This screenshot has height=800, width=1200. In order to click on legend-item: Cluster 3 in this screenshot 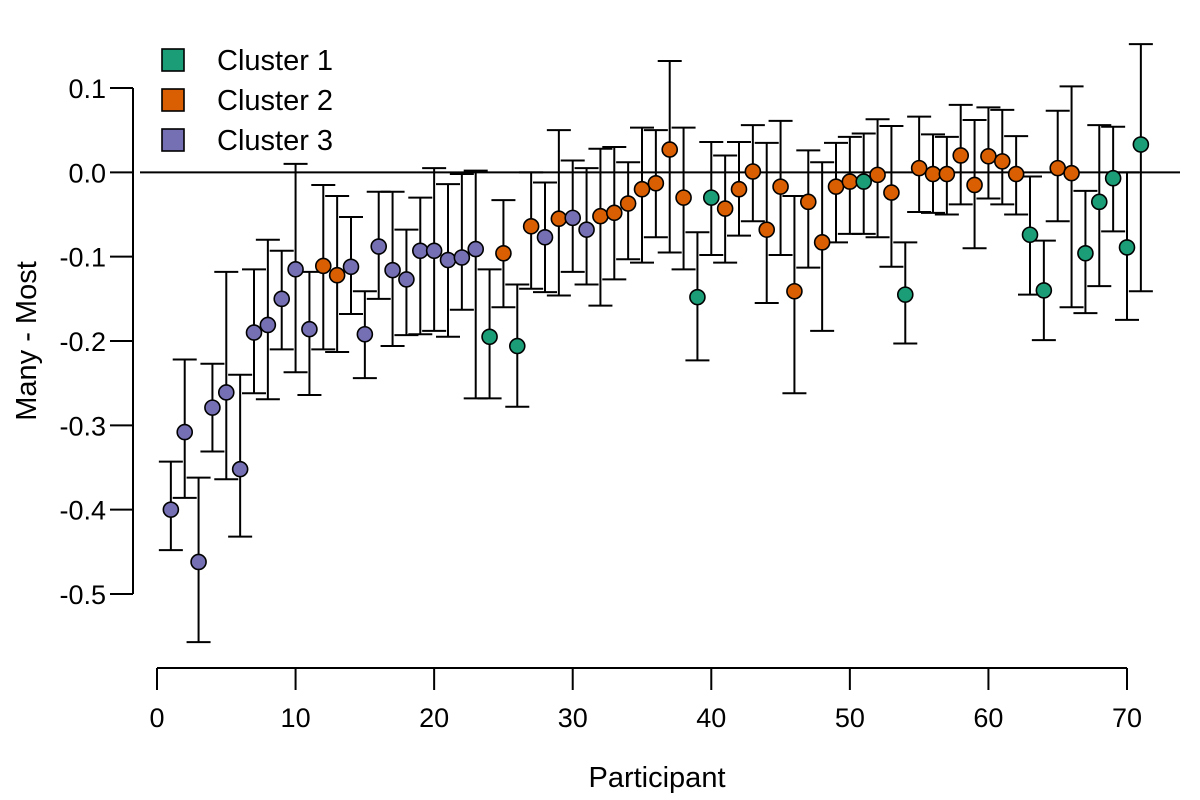, I will do `click(247, 141)`.